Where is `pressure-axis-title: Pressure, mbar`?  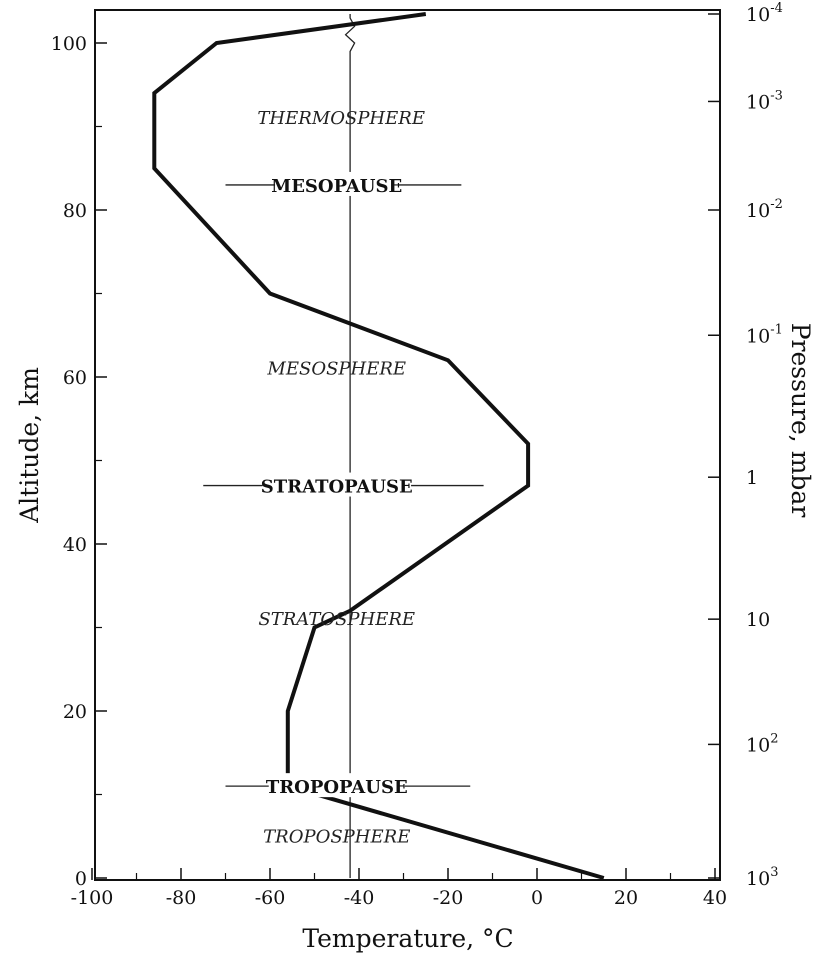
pressure-axis-title: Pressure, mbar is located at coordinates (800, 420).